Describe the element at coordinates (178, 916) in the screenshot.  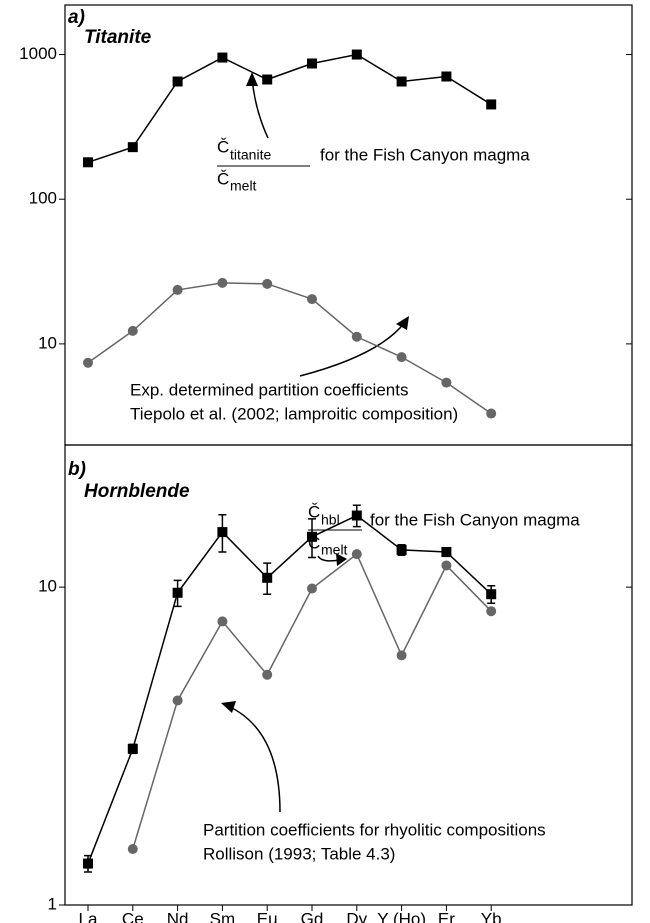
I see `x-tick-label: Nd` at that location.